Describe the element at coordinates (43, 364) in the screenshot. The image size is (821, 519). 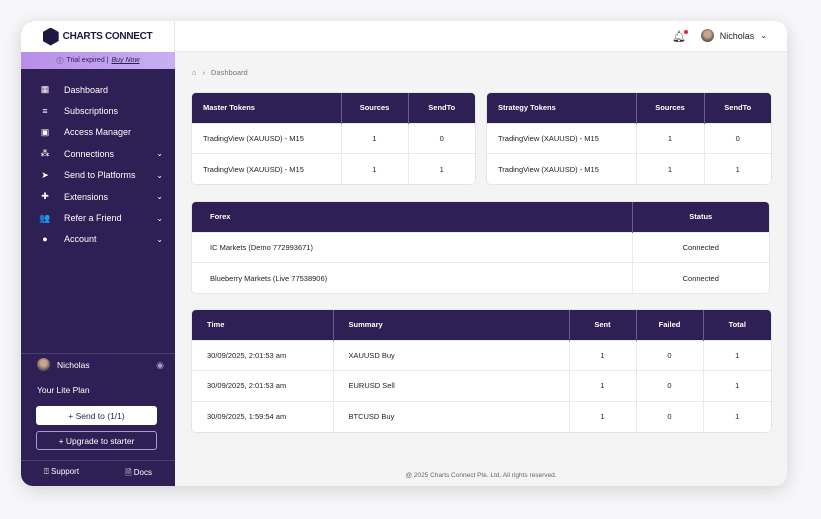
I see `avatar` at that location.